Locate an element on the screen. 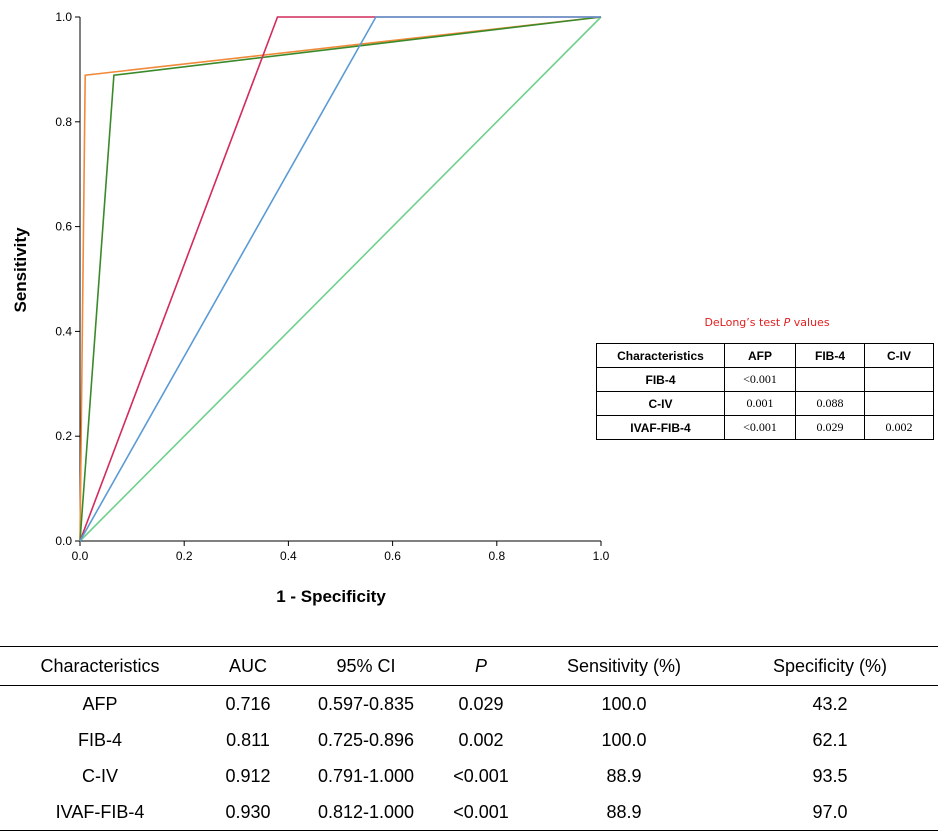 The image size is (938, 831). delong-row: C-IV 0.001 0.088 is located at coordinates (765, 403).